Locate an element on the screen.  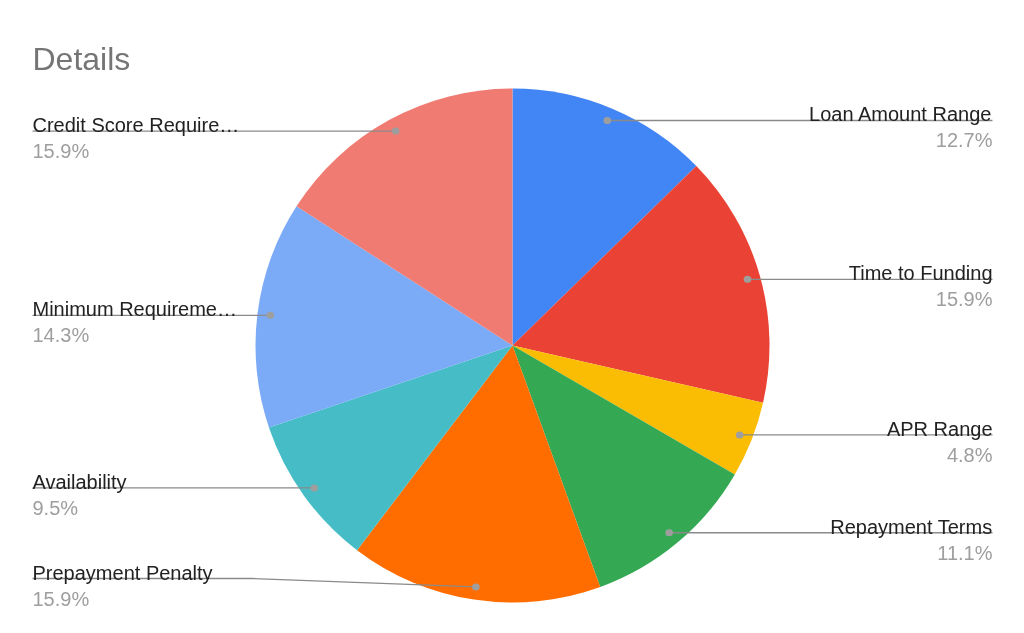
slice-label: Availability is located at coordinates (79, 481).